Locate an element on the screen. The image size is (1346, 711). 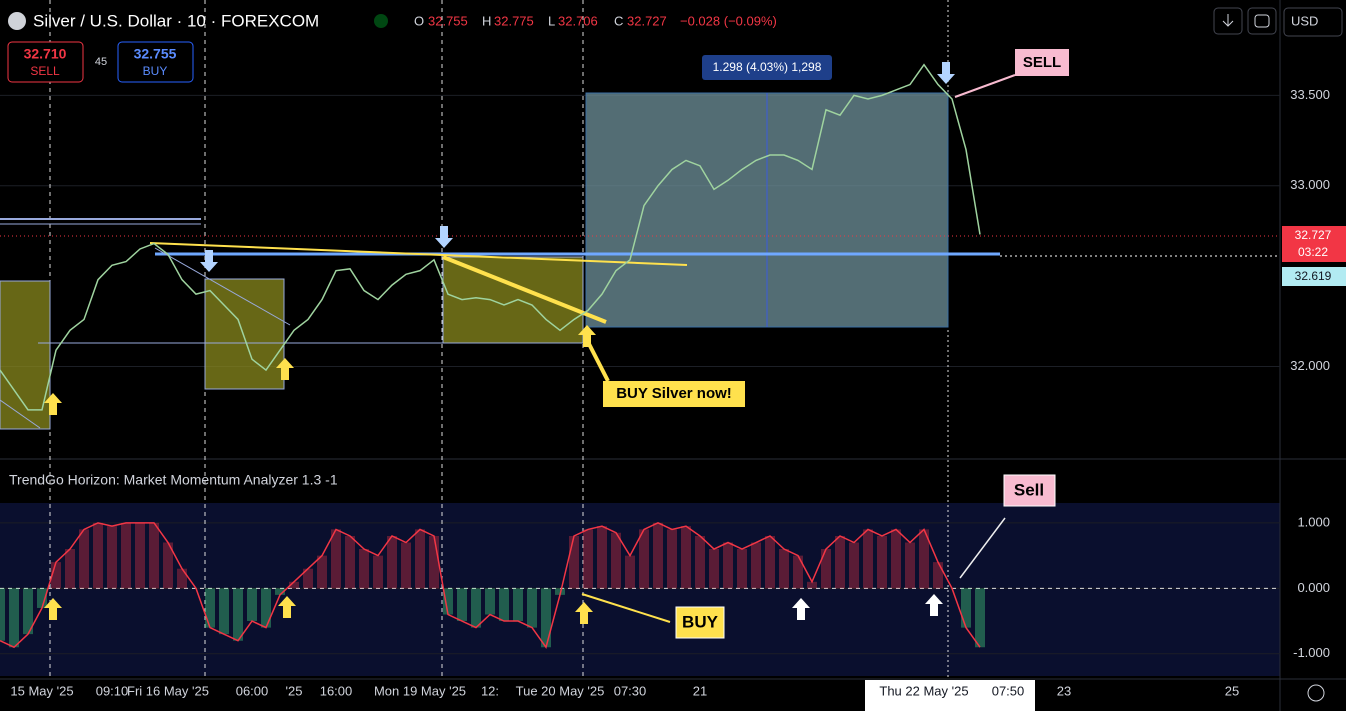
last-price-box is located at coordinates (1314, 244).